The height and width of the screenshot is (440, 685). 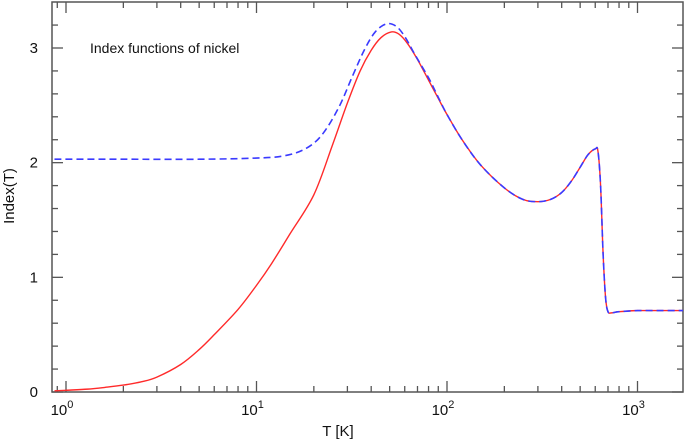 What do you see at coordinates (443, 409) in the screenshot?
I see `x-tick-label: 10²` at bounding box center [443, 409].